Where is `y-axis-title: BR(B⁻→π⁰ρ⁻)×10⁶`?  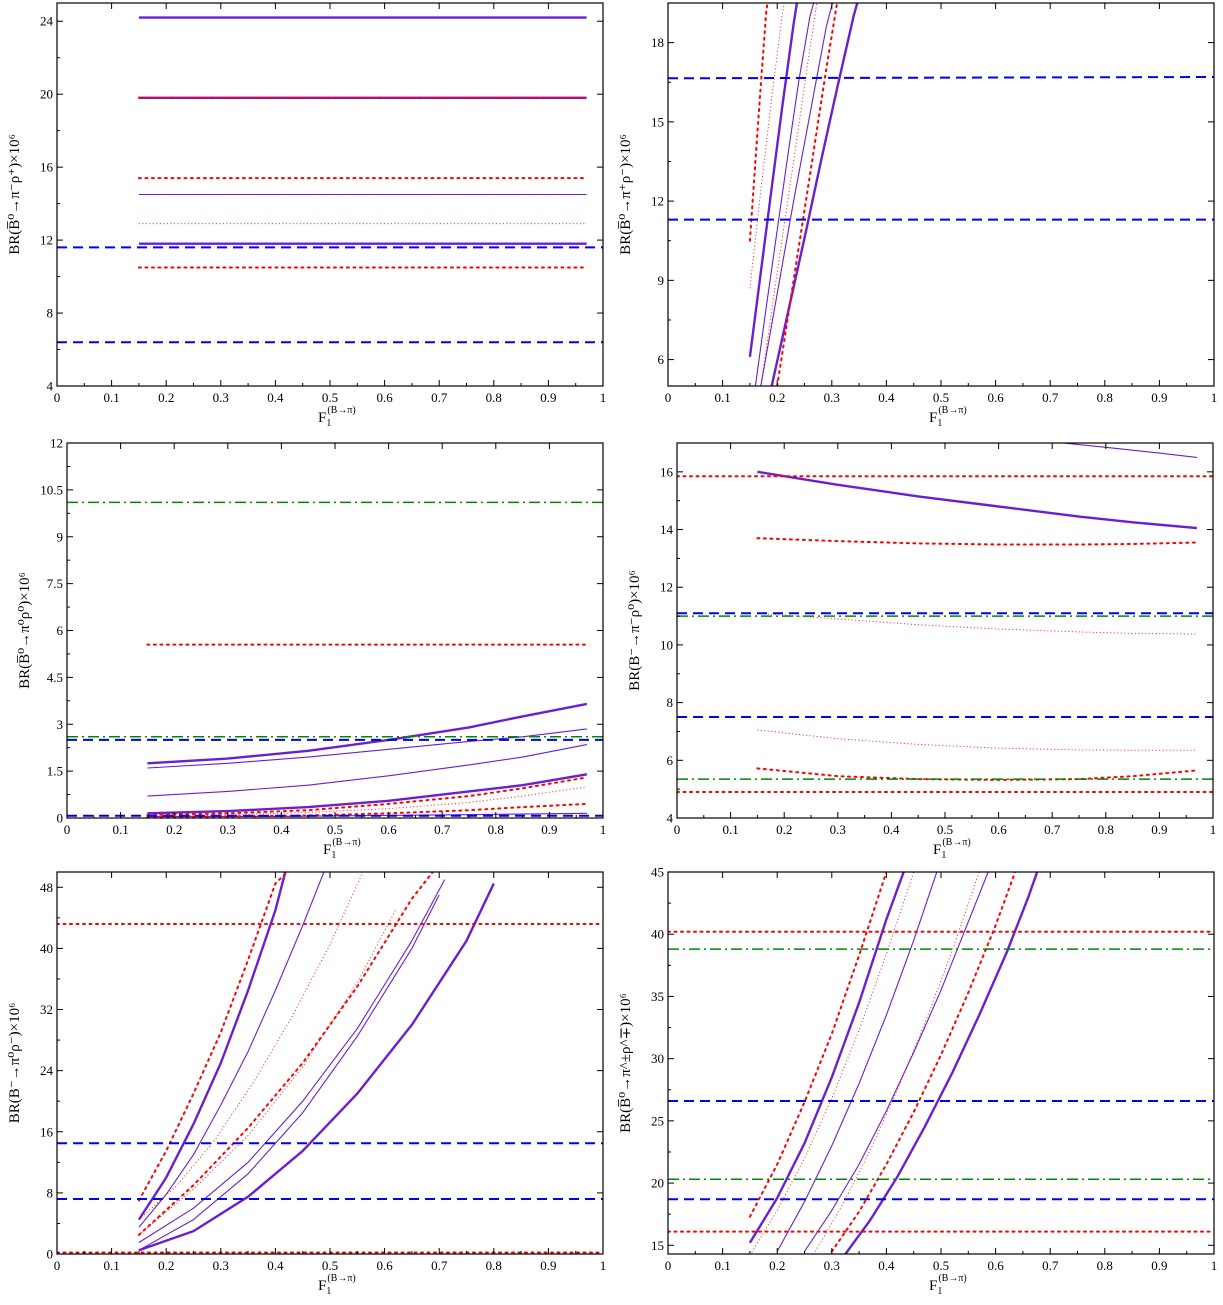
y-axis-title: BR(B⁻→π⁰ρ⁻)×10⁶ is located at coordinates (15, 1063).